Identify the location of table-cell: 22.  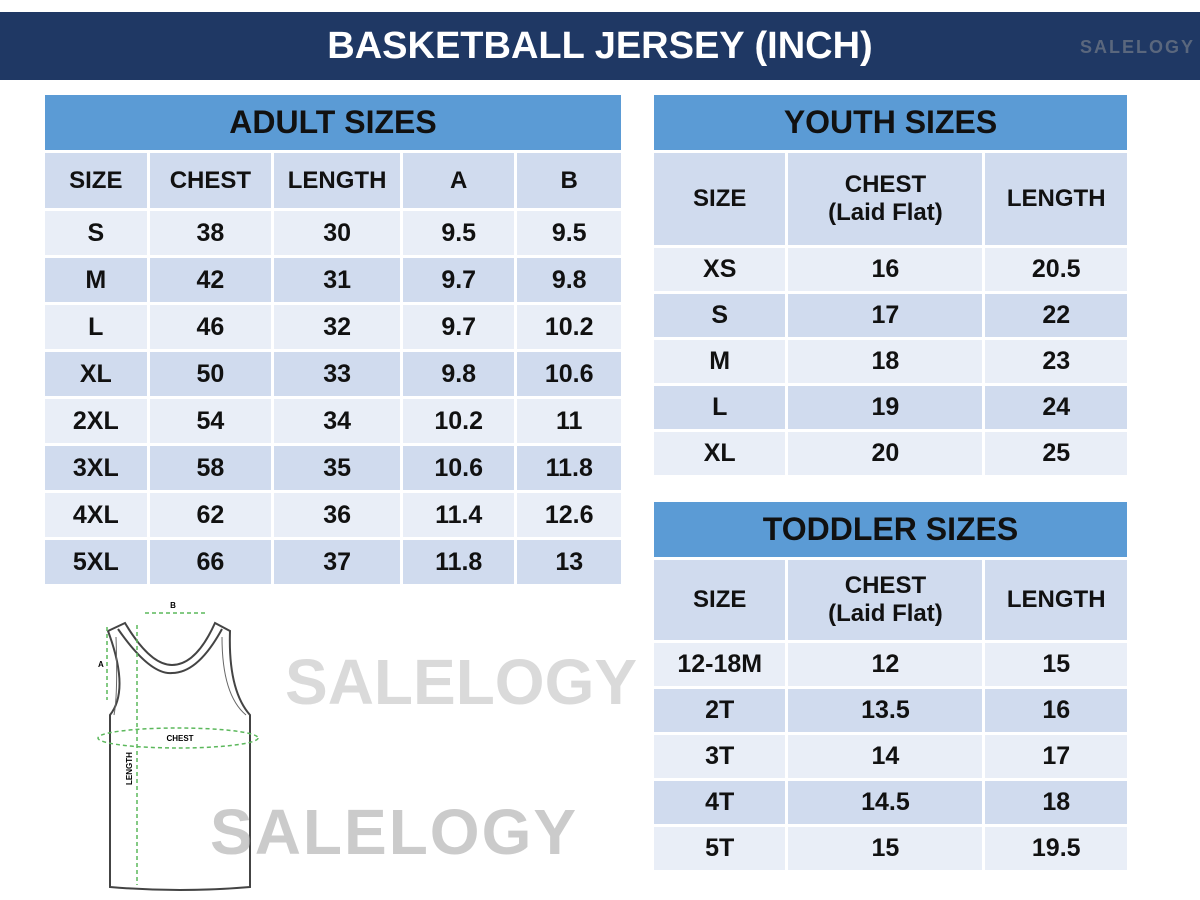
(1056, 315).